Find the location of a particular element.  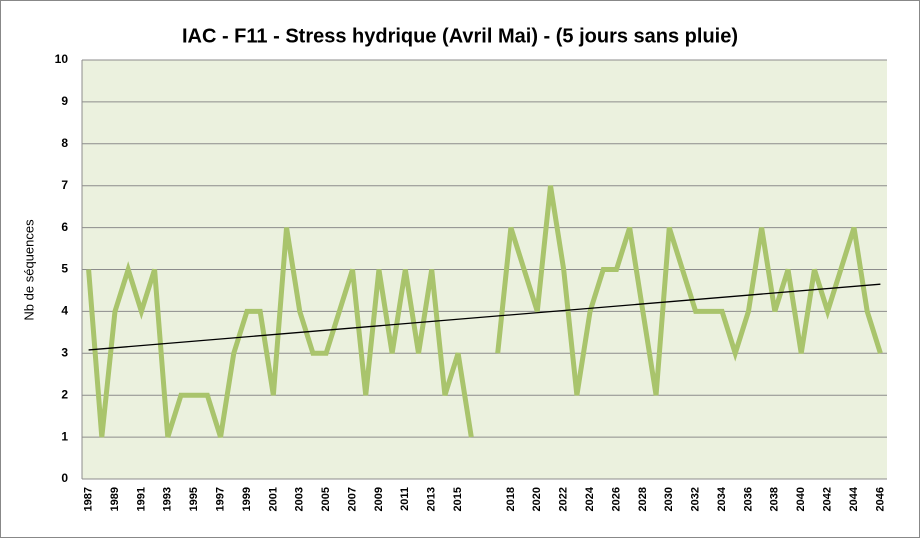

y-tick-label: 8 is located at coordinates (64, 143).